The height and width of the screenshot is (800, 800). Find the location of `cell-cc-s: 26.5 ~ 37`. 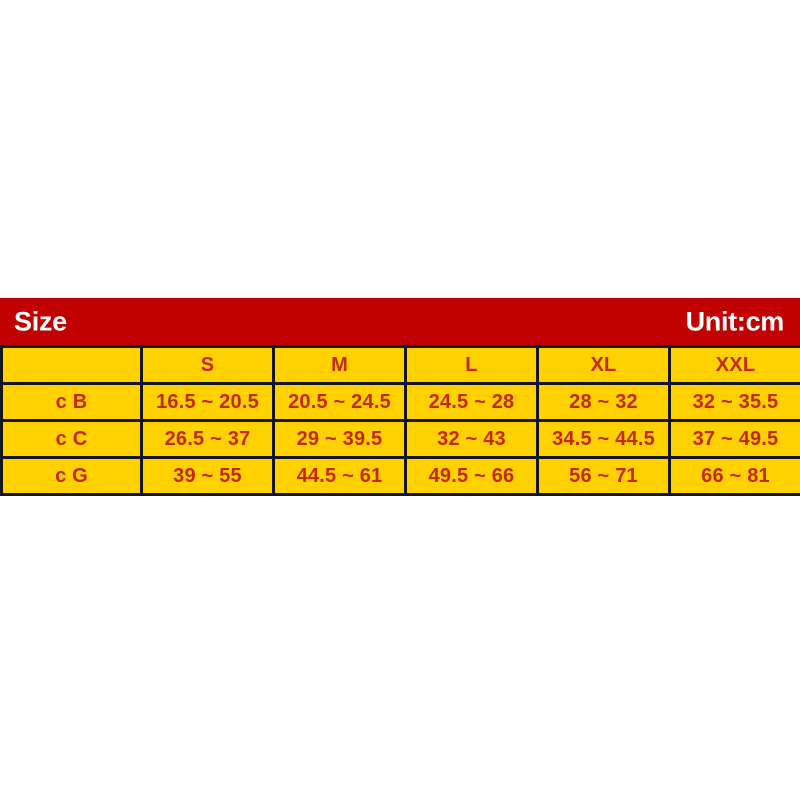

cell-cc-s: 26.5 ~ 37 is located at coordinates (207, 439).